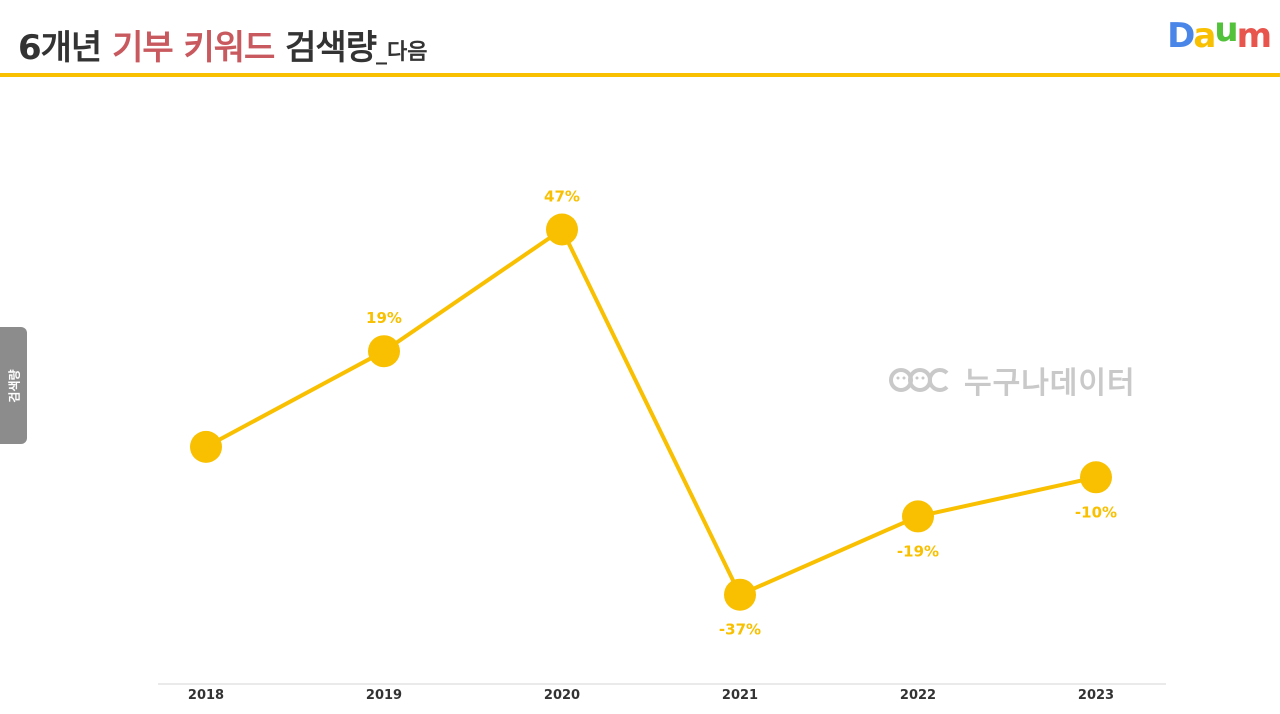 The height and width of the screenshot is (714, 1280). What do you see at coordinates (384, 695) in the screenshot?
I see `x-tick-label-2019: 2019` at bounding box center [384, 695].